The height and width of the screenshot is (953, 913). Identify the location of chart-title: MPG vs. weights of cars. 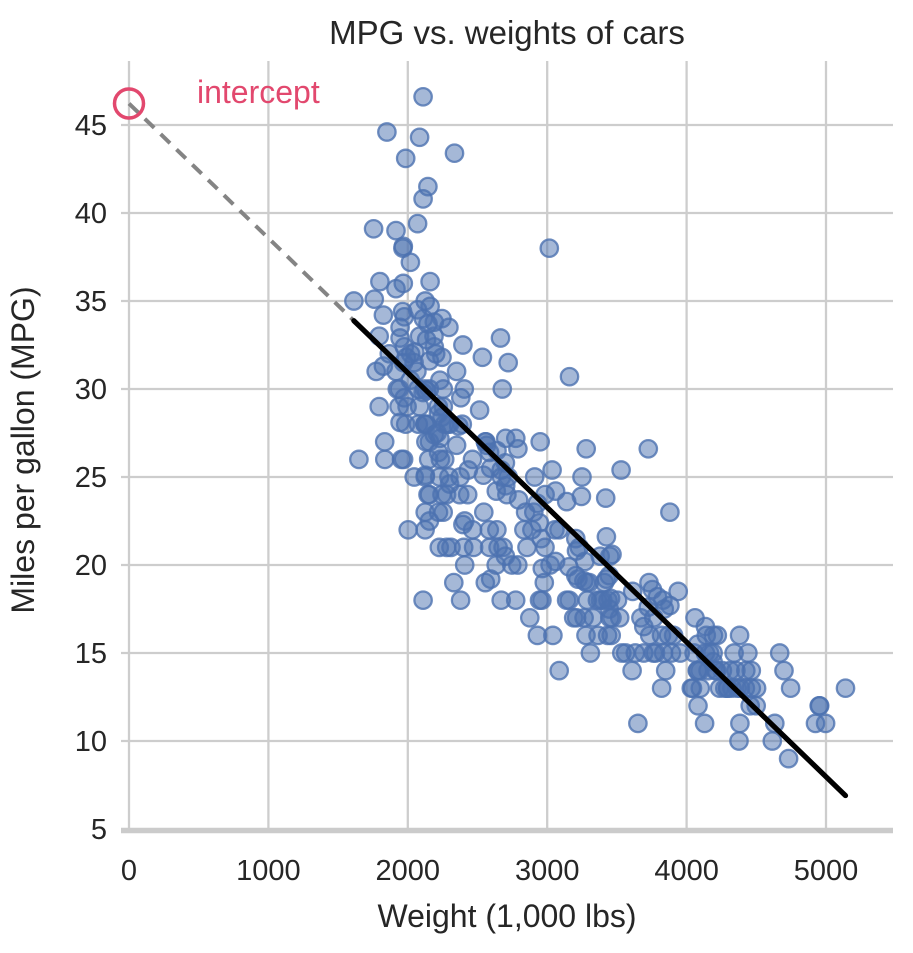
(507, 32).